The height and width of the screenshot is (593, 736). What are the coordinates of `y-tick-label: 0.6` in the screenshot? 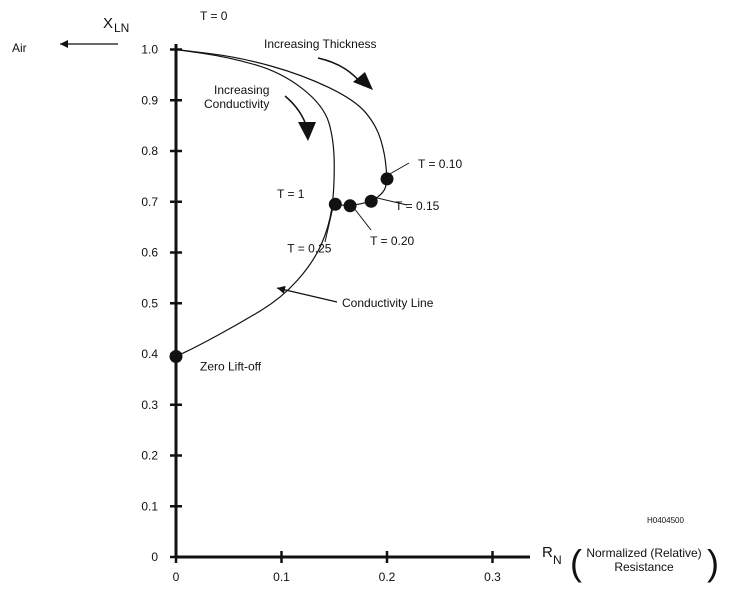 It's located at (149, 253).